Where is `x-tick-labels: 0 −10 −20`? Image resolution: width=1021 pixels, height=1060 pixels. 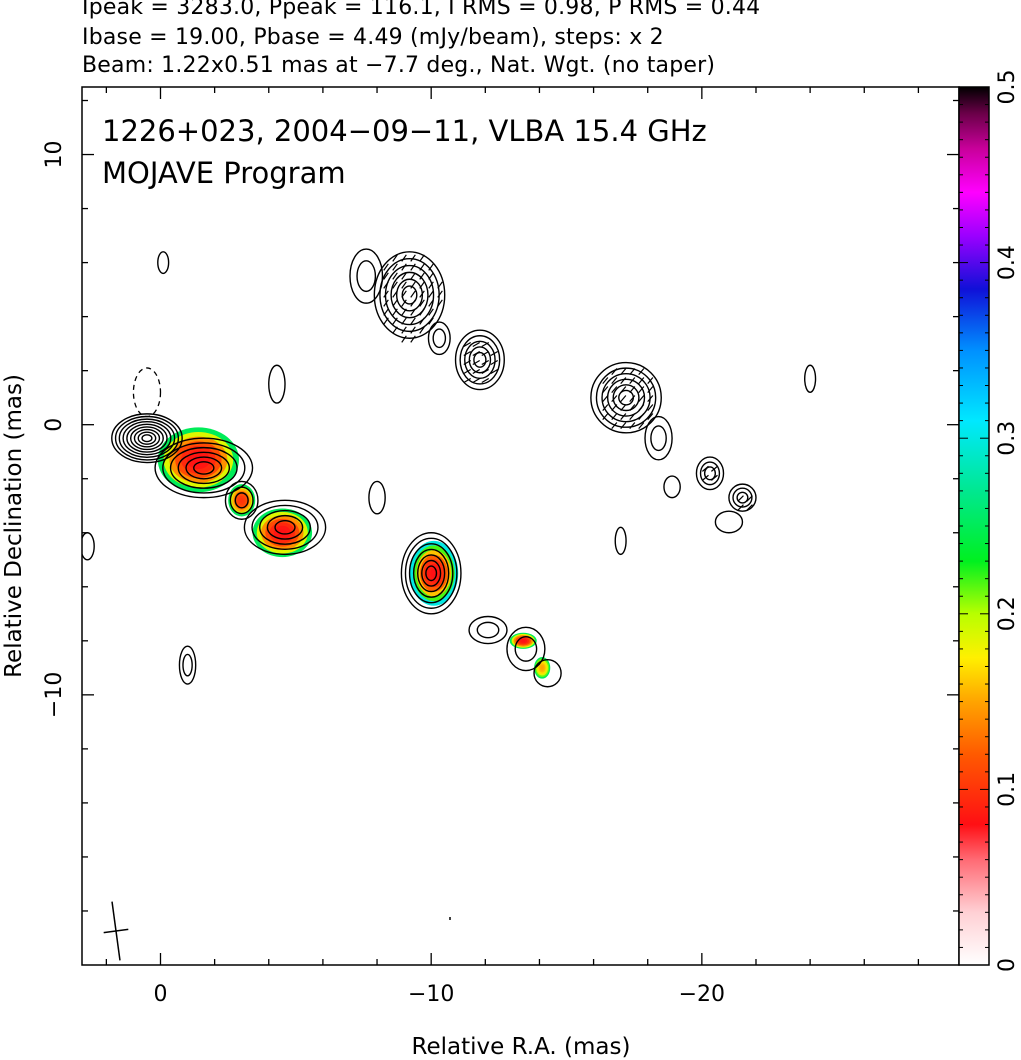 x-tick-labels: 0 −10 −20 is located at coordinates (439, 994).